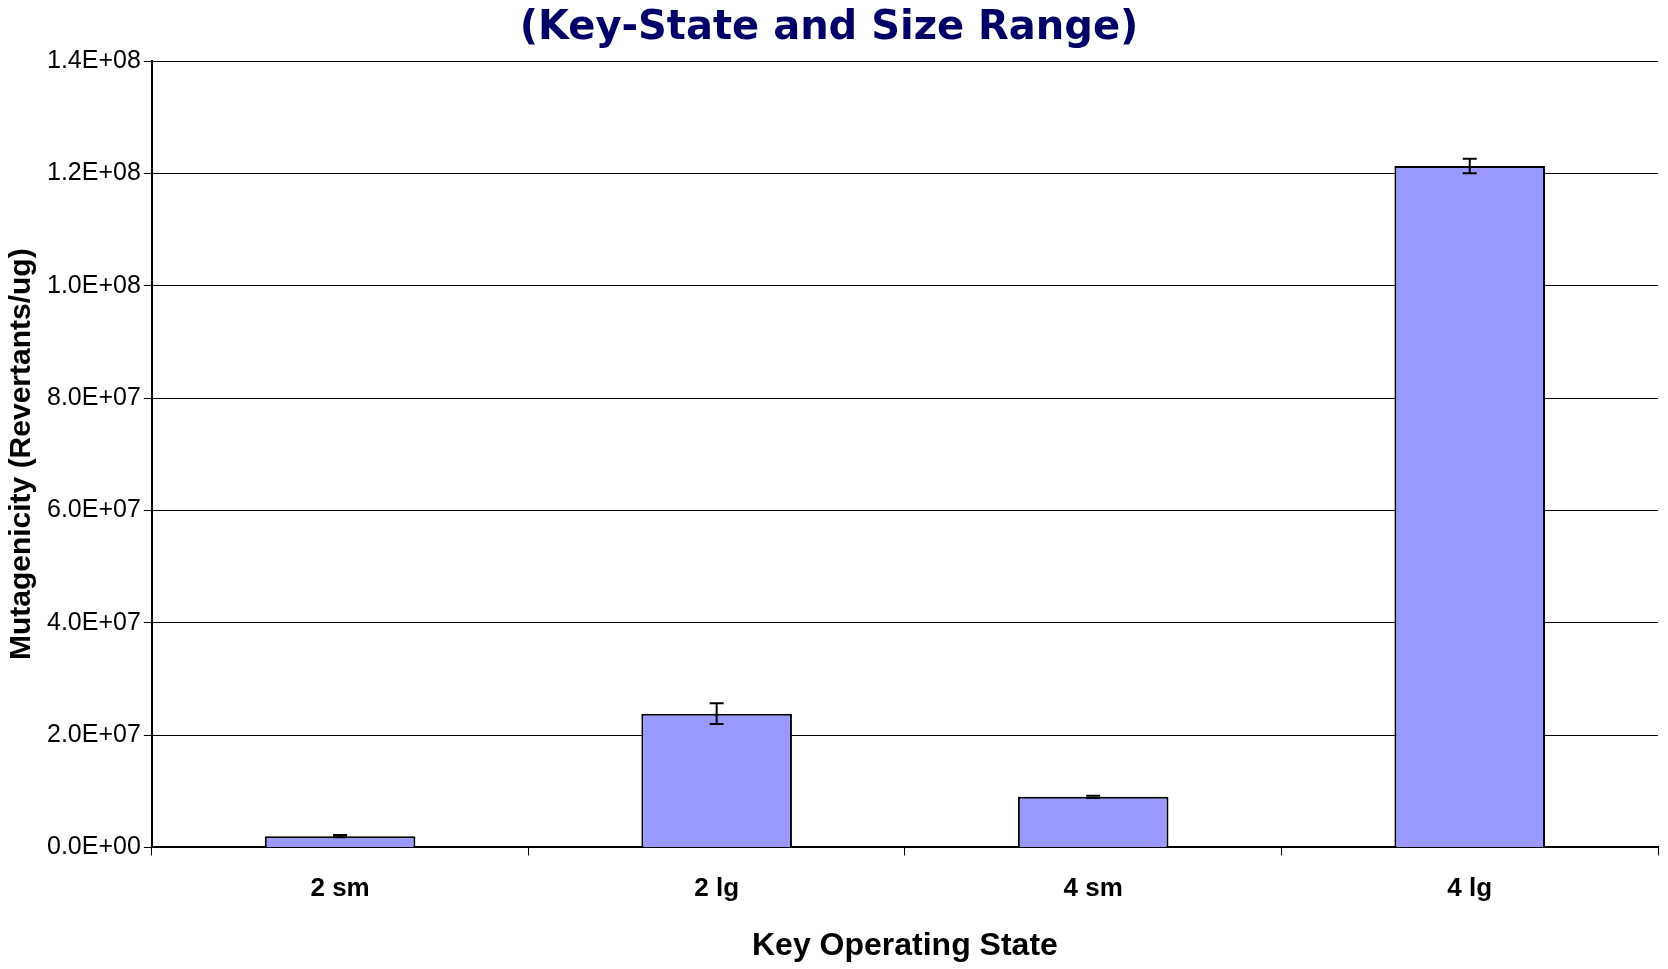 This screenshot has width=1668, height=969. Describe the element at coordinates (93, 58) in the screenshot. I see `y-tick-label: 1.4E+08` at that location.